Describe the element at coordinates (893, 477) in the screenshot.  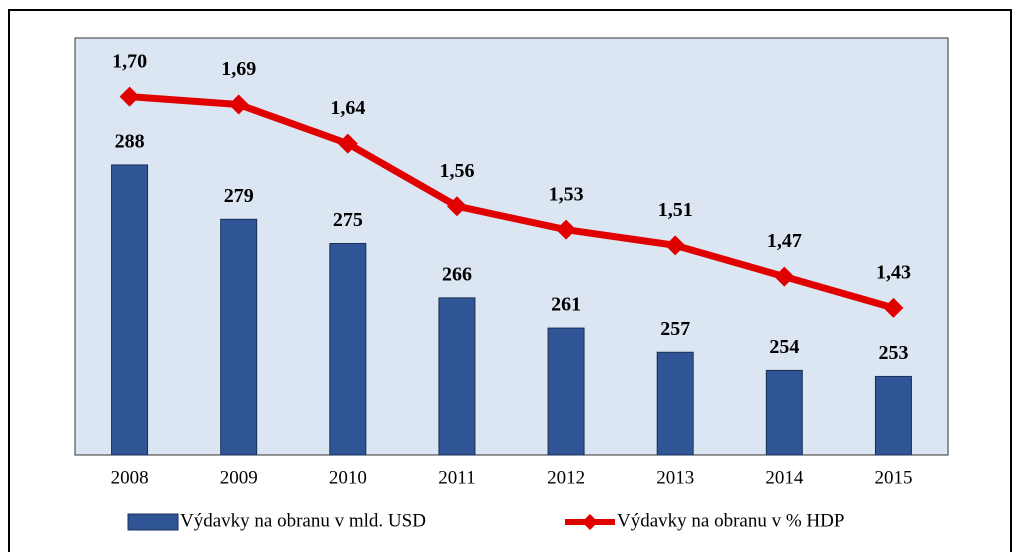
I see `x-tick-label: 2015` at that location.